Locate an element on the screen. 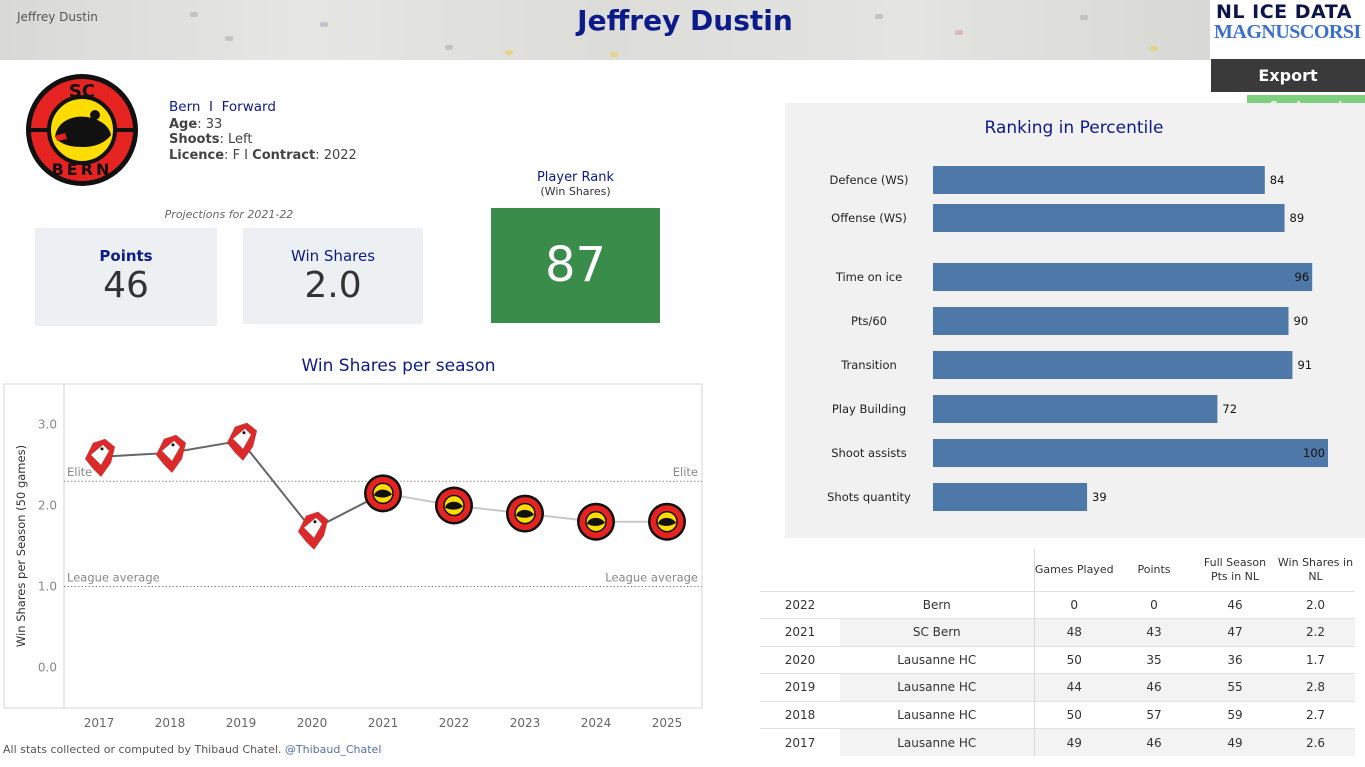  win-shares-card: Win Shares 2.0 is located at coordinates (333, 276).